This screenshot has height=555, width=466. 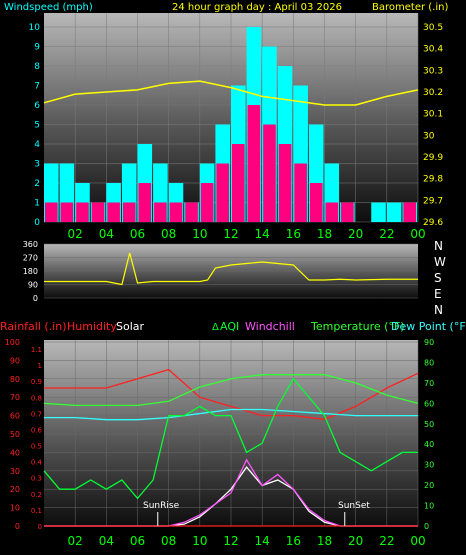 What do you see at coordinates (433, 201) in the screenshot?
I see `barometer-y-tick-label: 29.7` at bounding box center [433, 201].